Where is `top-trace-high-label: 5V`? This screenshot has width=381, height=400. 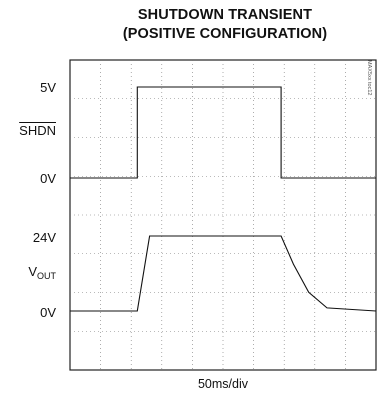 top-trace-high-label: 5V is located at coordinates (48, 87).